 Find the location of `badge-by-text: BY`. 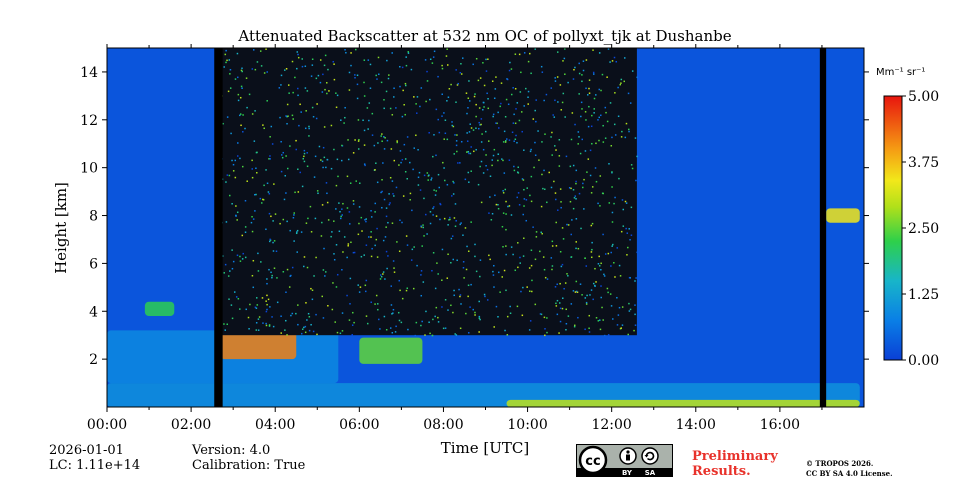

badge-by-text: BY is located at coordinates (627, 473).